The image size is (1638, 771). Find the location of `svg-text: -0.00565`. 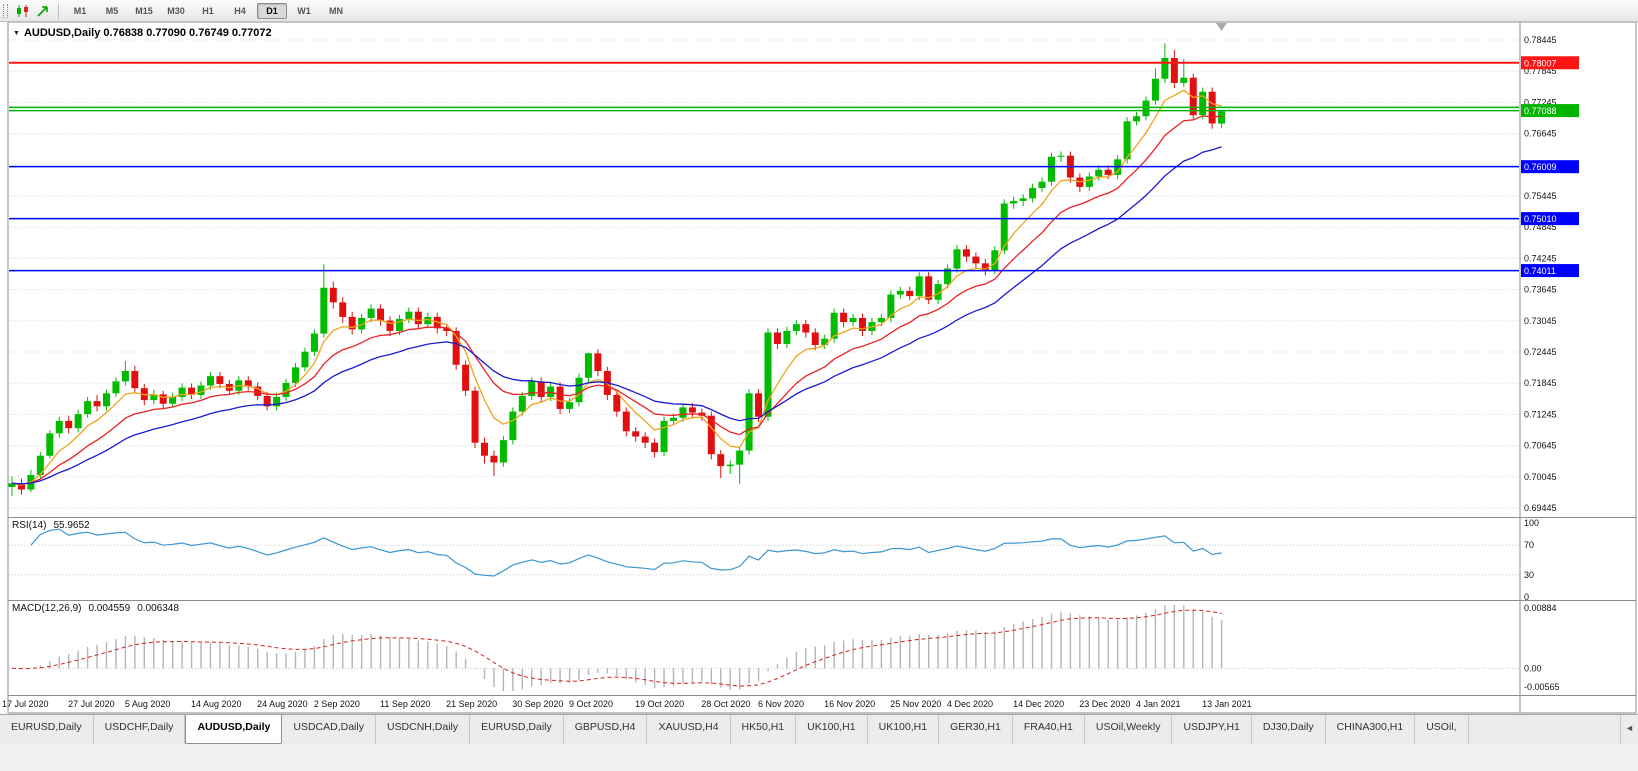

svg-text: -0.00565 is located at coordinates (1542, 687).